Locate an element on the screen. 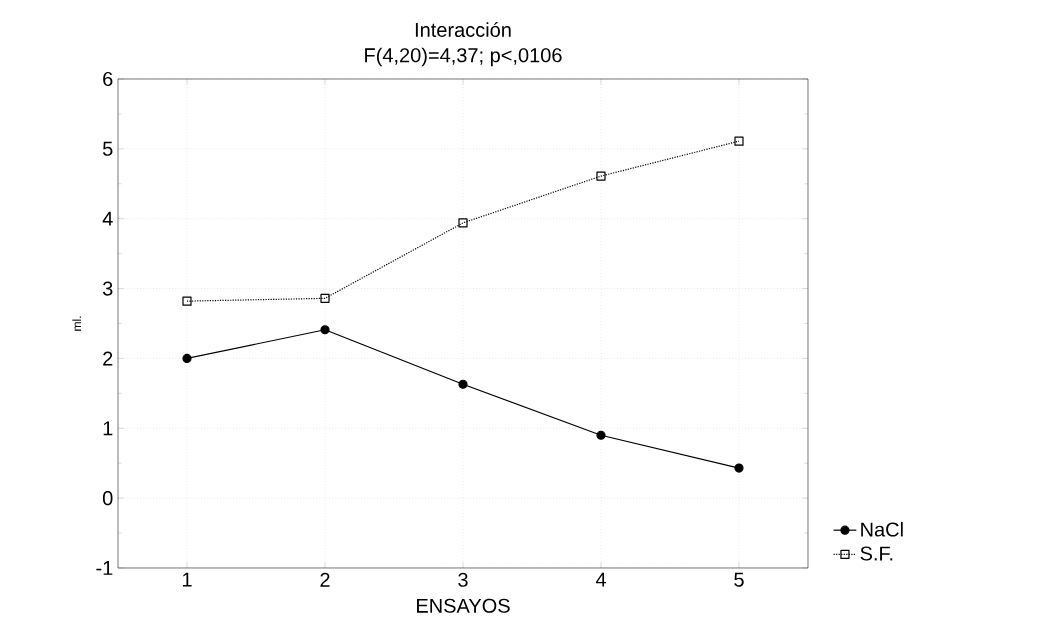 The image size is (1046, 630). legend-label: NaCl is located at coordinates (882, 529).